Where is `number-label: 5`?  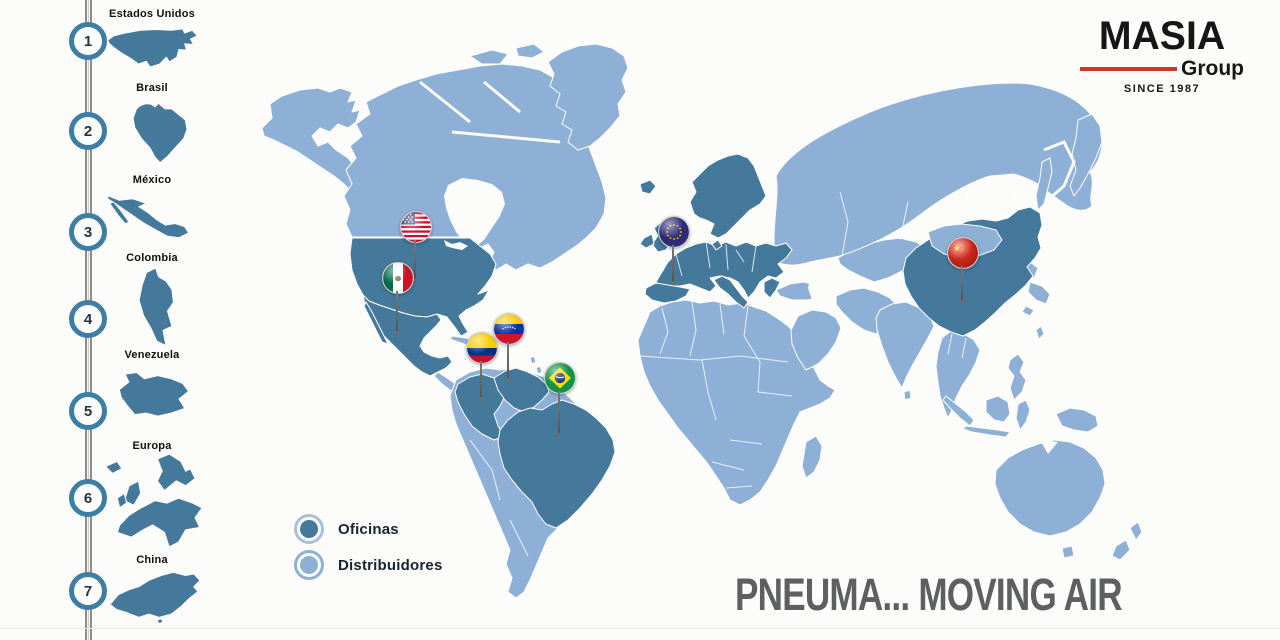 number-label: 5 is located at coordinates (88, 411).